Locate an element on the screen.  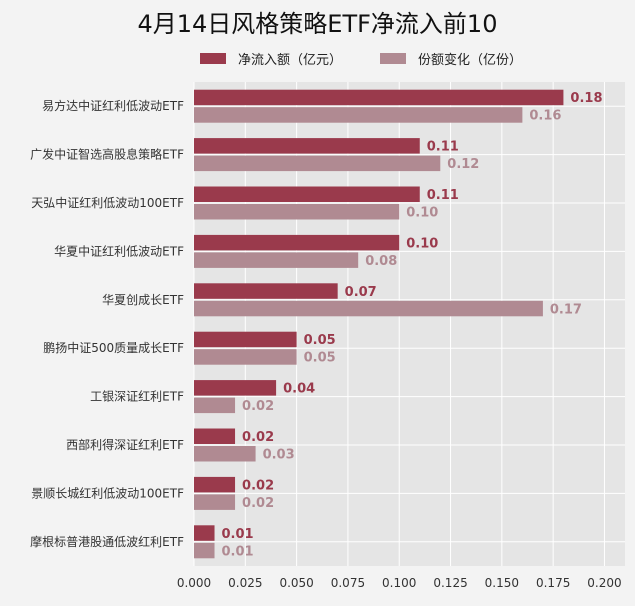
chart-title: 4月14日风格策略ETF净流入前10 is located at coordinates (317, 24).